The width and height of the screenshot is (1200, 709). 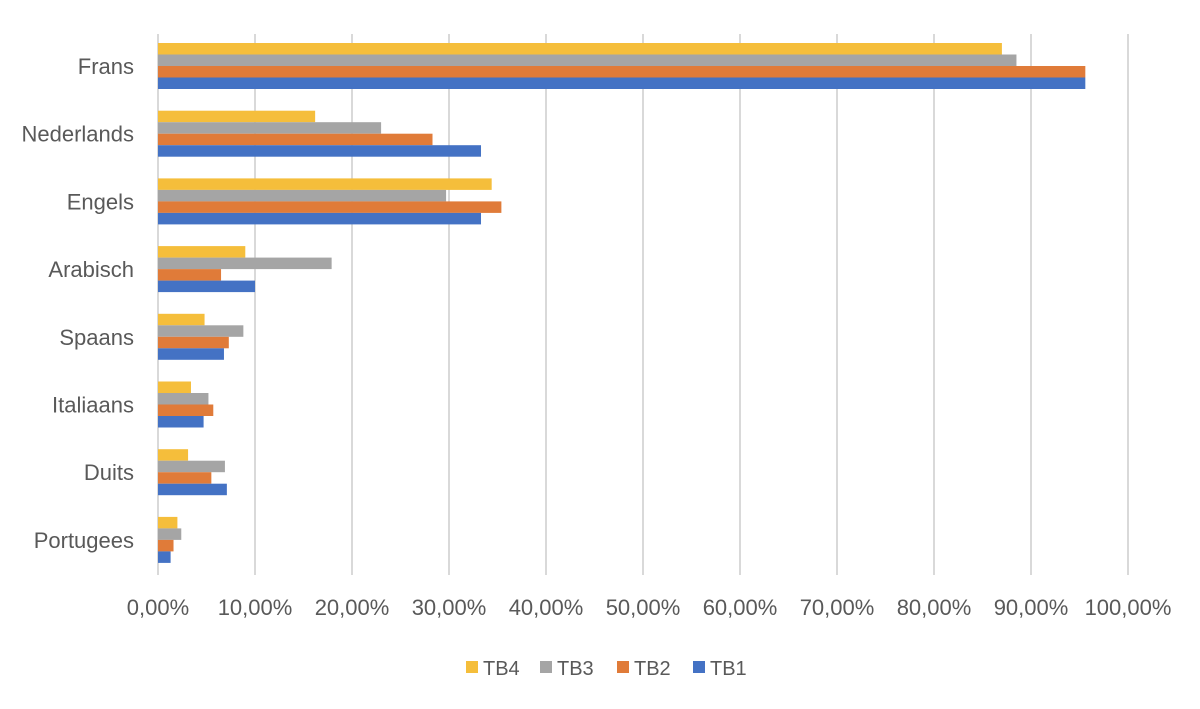 What do you see at coordinates (320, 218) in the screenshot?
I see `bar-tb1-engels` at bounding box center [320, 218].